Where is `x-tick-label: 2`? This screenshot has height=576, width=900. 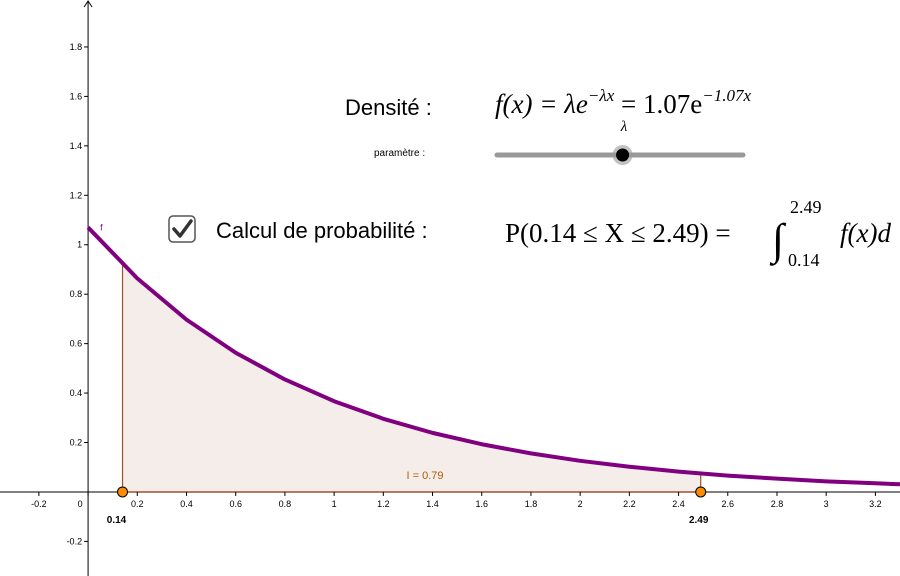 x-tick-label: 2 is located at coordinates (580, 504).